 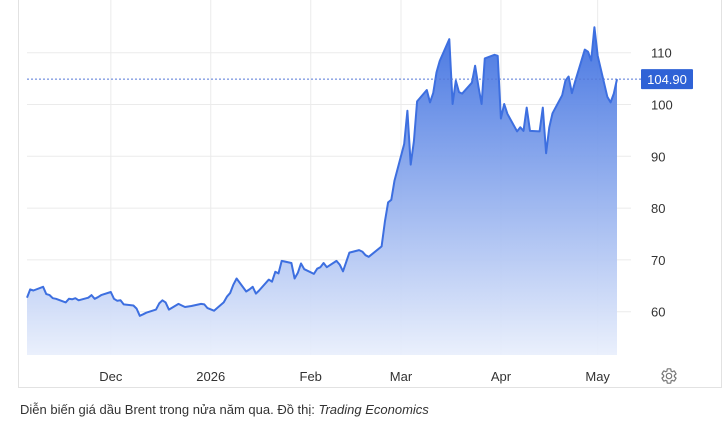 What do you see at coordinates (669, 376) in the screenshot?
I see `gear-icon` at bounding box center [669, 376].